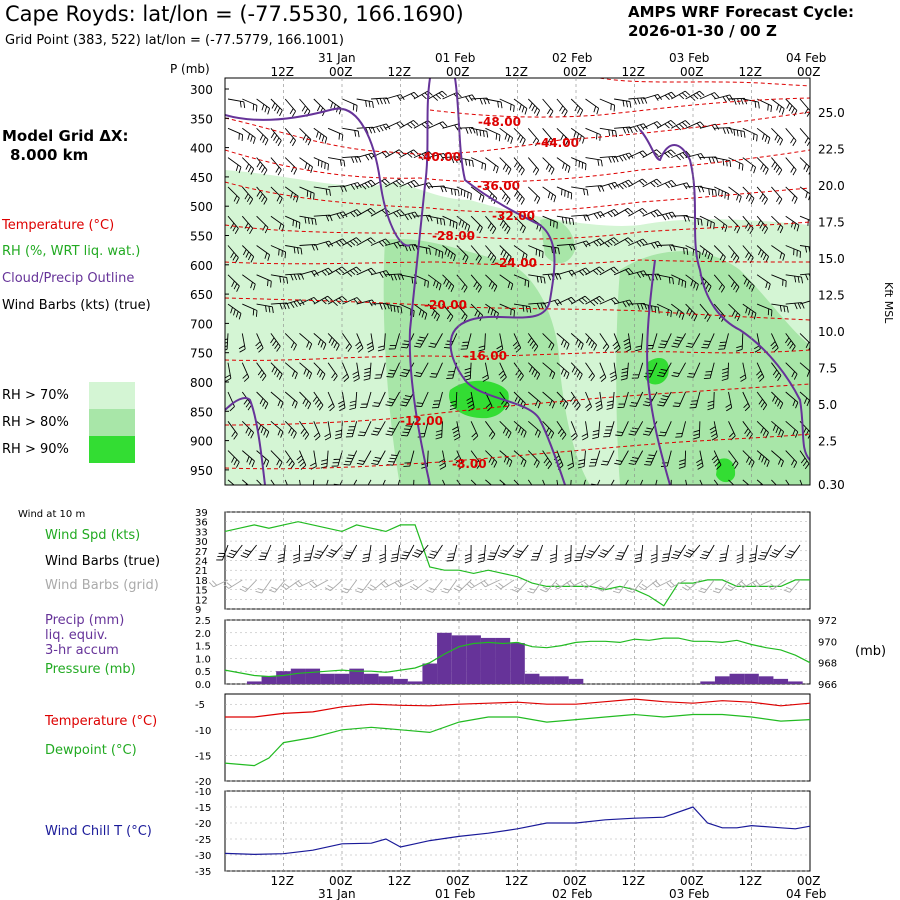  Describe the element at coordinates (831, 113) in the screenshot. I see `kft-tick-label: 25.0` at that location.